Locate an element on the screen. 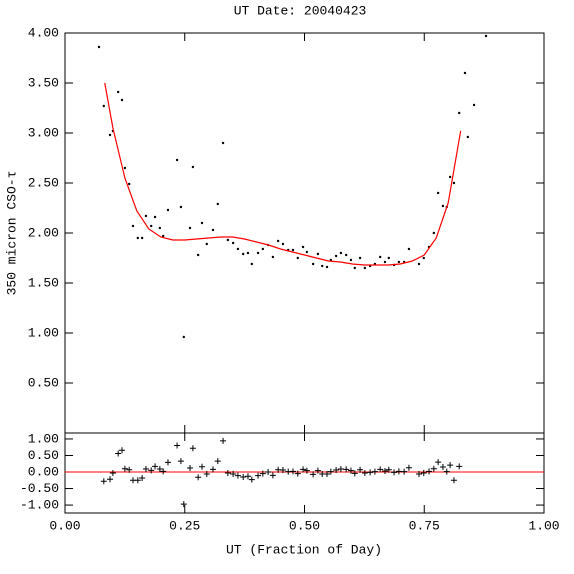  y-tick-label: 2.00 is located at coordinates (43, 232).